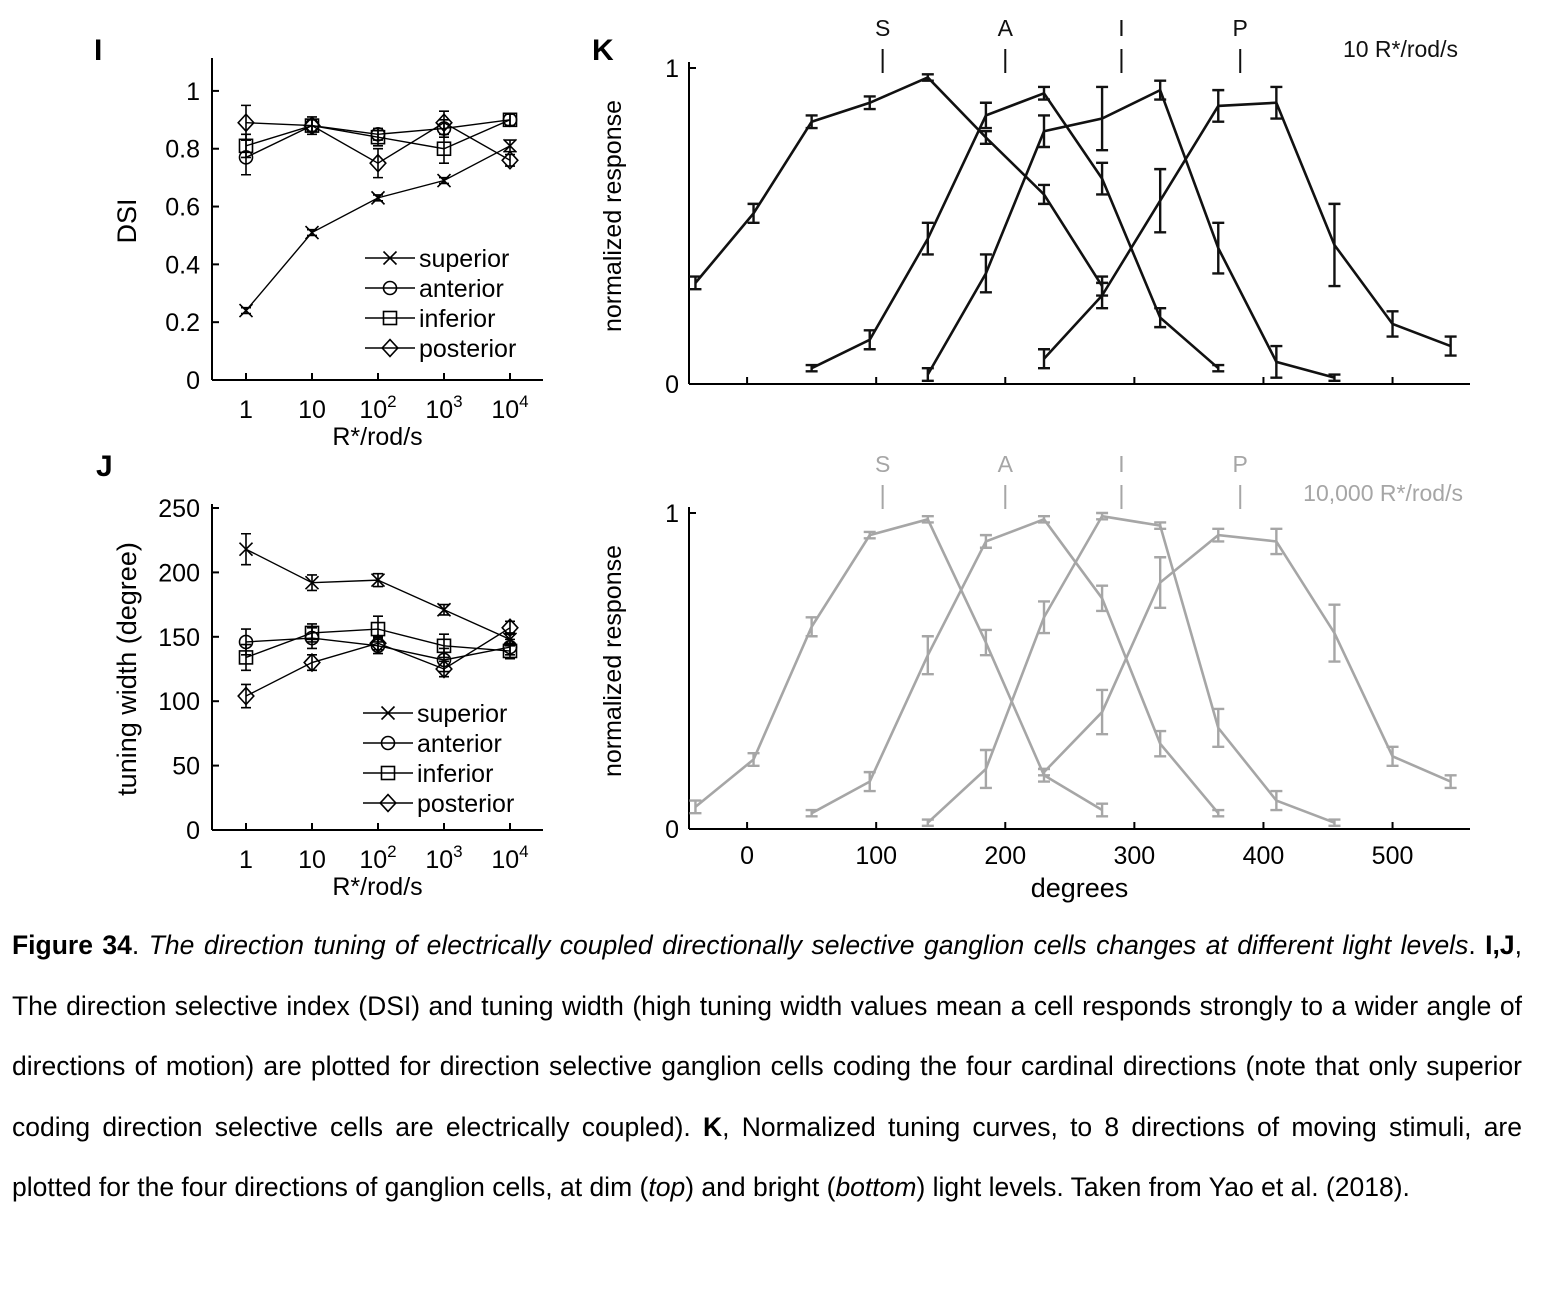  What do you see at coordinates (1500, 945) in the screenshot?
I see `caption-ij-label: I,J` at bounding box center [1500, 945].